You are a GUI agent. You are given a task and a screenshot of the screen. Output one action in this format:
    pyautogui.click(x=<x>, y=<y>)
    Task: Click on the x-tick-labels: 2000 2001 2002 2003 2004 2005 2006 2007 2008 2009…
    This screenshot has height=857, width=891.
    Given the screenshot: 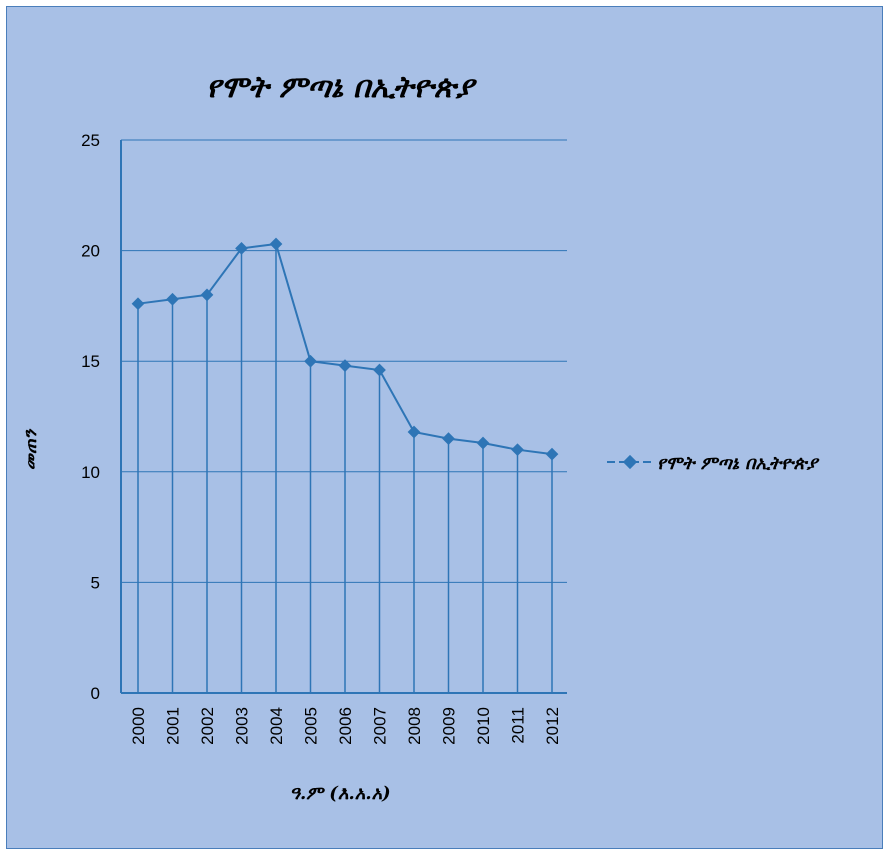 What is the action you would take?
    pyautogui.click(x=345, y=726)
    